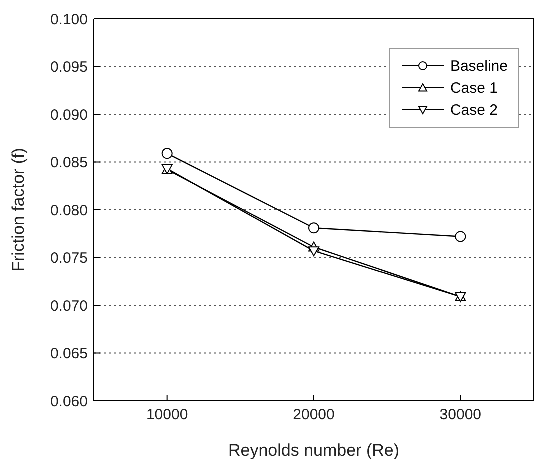 The height and width of the screenshot is (476, 547). What do you see at coordinates (69, 401) in the screenshot?
I see `y-tick-label: 0.060` at bounding box center [69, 401].